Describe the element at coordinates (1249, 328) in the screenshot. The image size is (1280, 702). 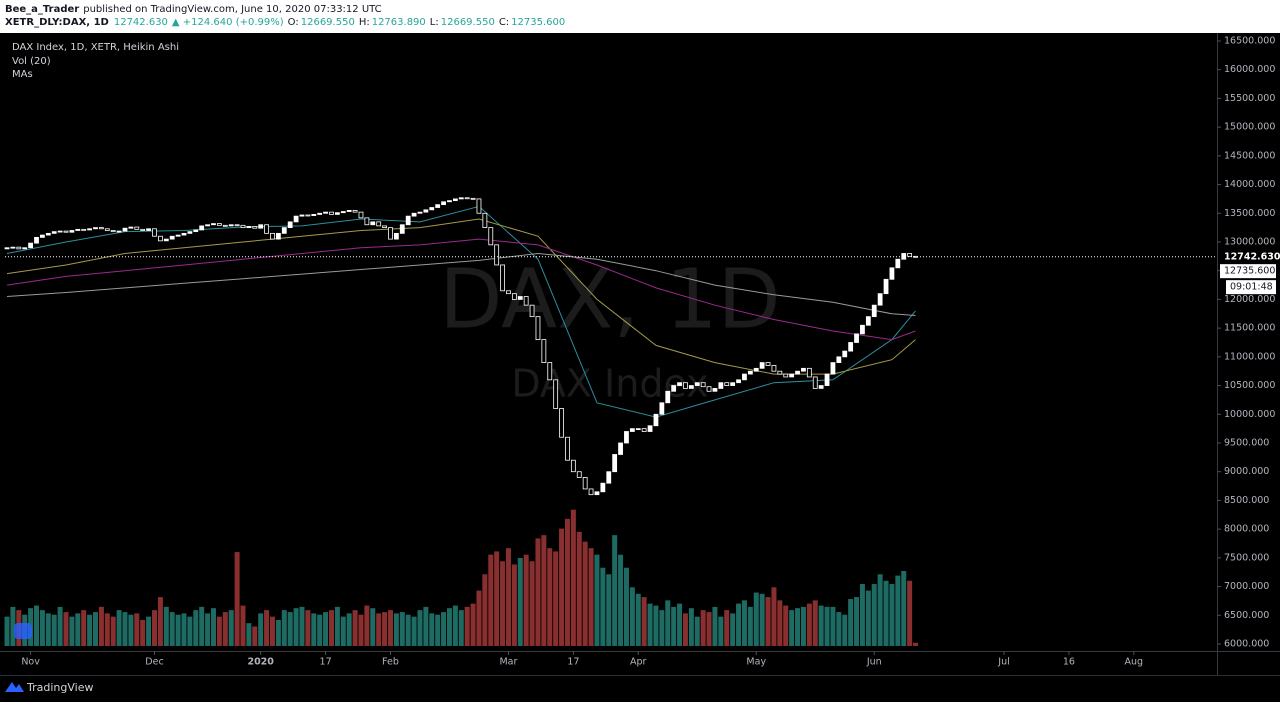
I see `y-tick-label: 11500.000` at that location.